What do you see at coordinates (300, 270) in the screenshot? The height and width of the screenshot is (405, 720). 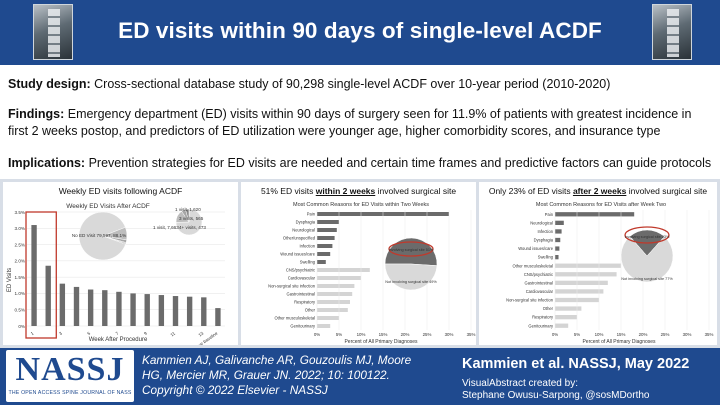 I see `category-label: CNS/psychiatric` at bounding box center [300, 270].